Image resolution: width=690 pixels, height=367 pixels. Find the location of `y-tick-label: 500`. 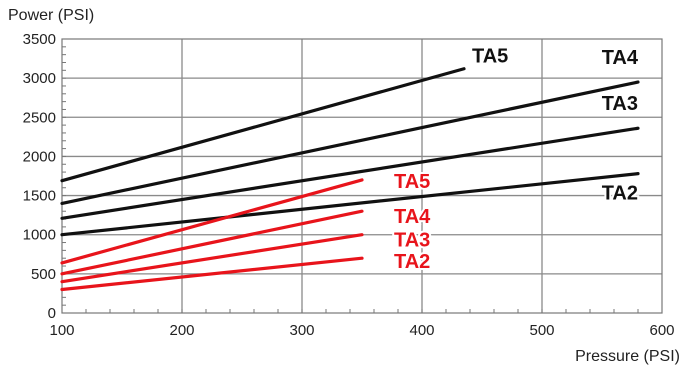

y-tick-label: 500 is located at coordinates (43, 274).